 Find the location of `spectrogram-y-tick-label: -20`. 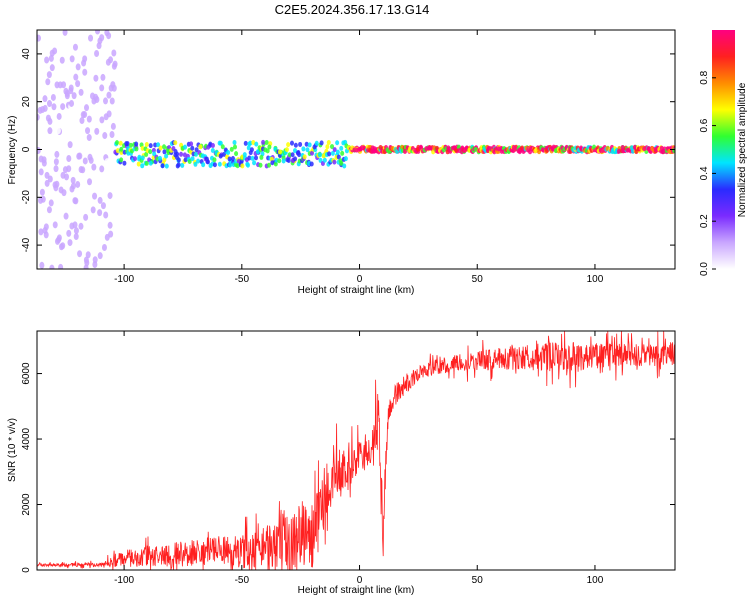

spectrogram-y-tick-label: -20 is located at coordinates (26, 197).